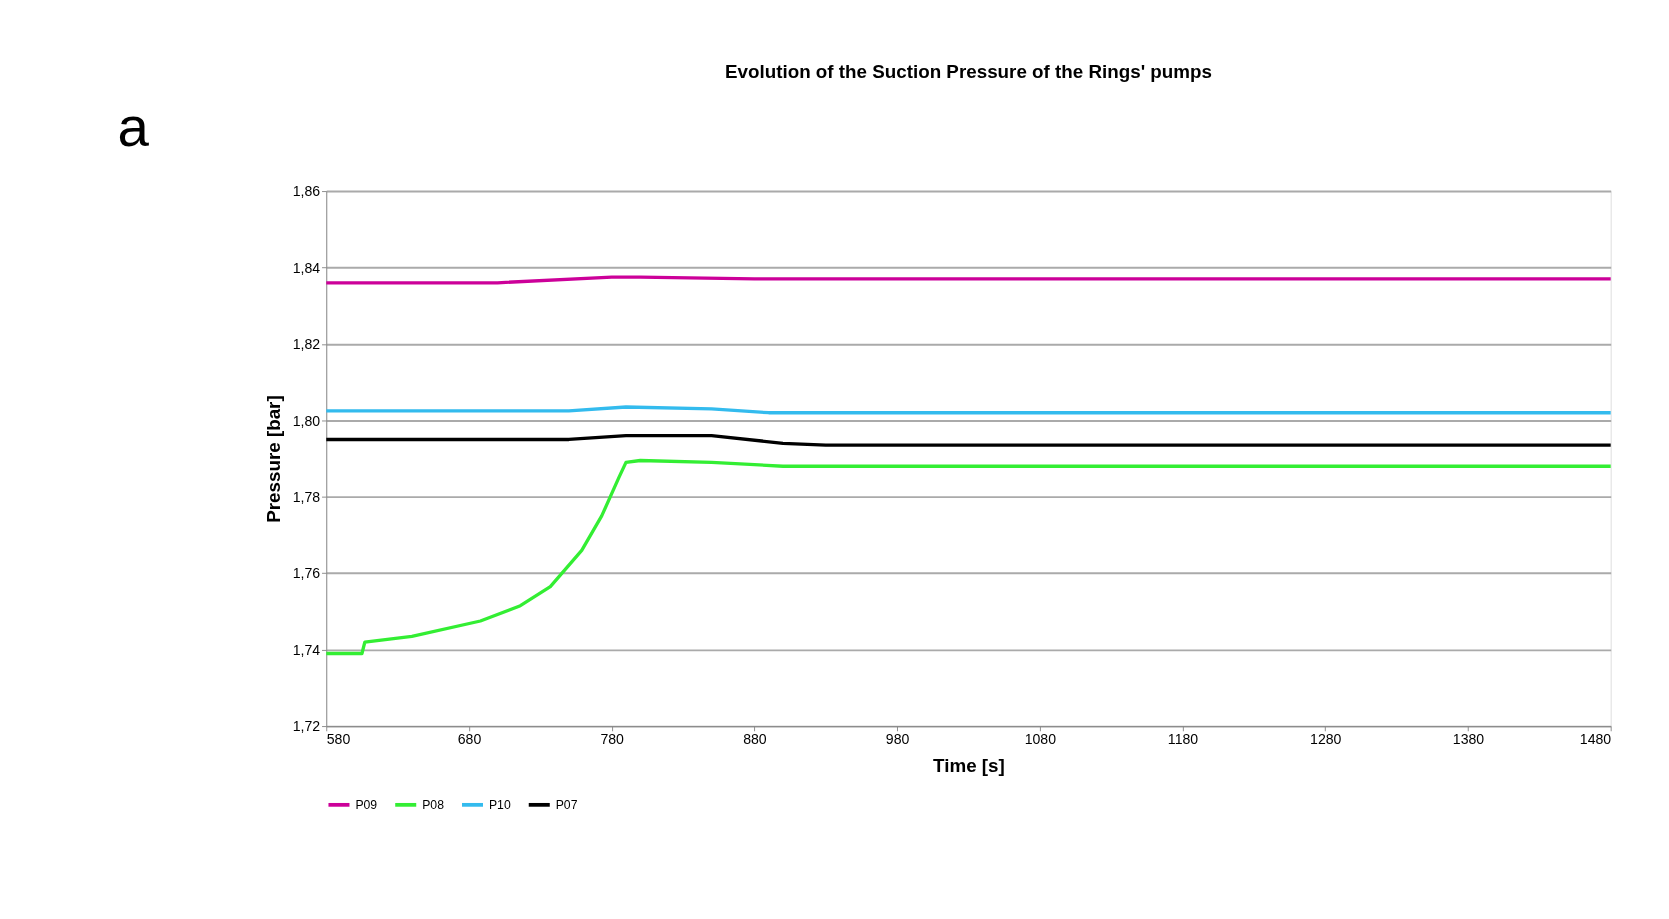  I want to click on x-tick-label: 1380, so click(1468, 739).